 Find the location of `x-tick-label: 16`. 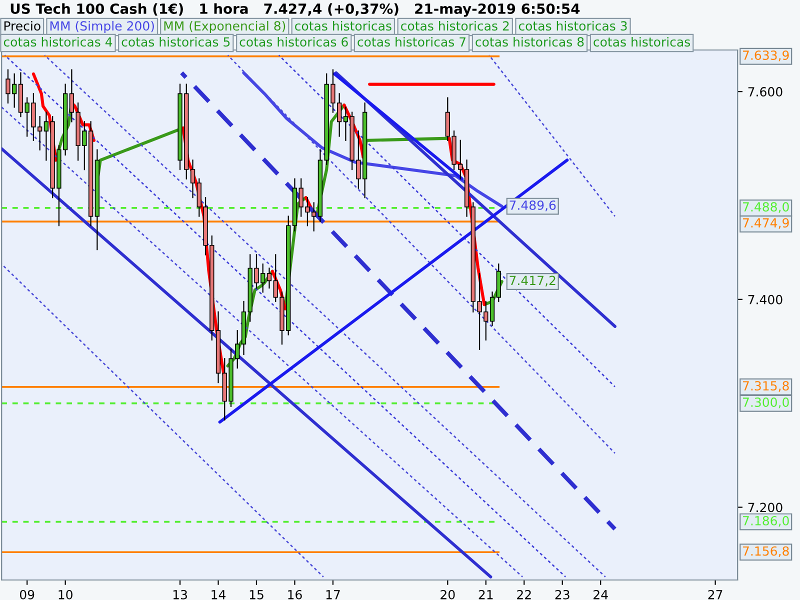

x-tick-label: 16 is located at coordinates (295, 595).